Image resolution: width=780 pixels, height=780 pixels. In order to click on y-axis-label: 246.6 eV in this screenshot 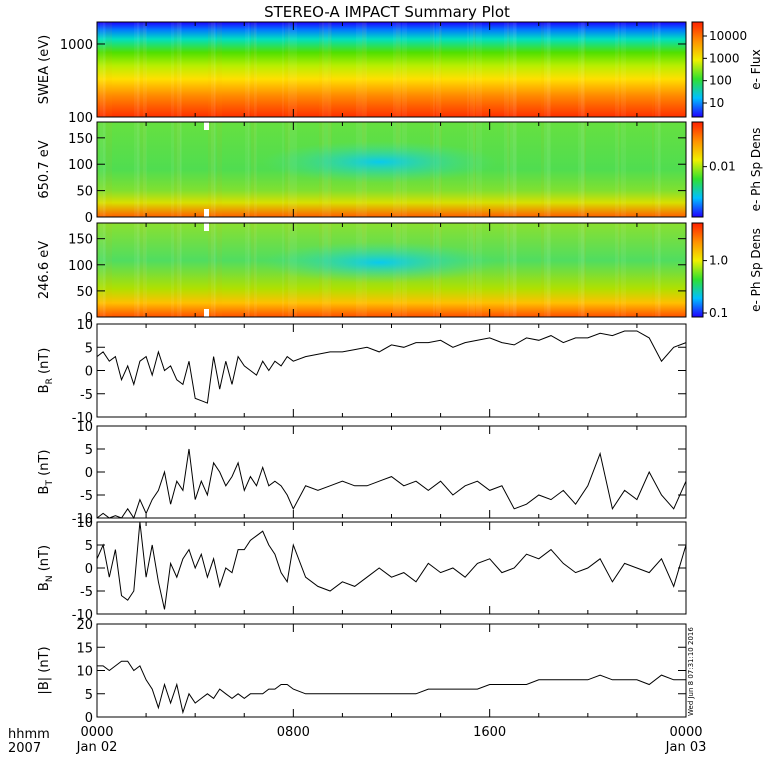, I will do `click(44, 270)`.